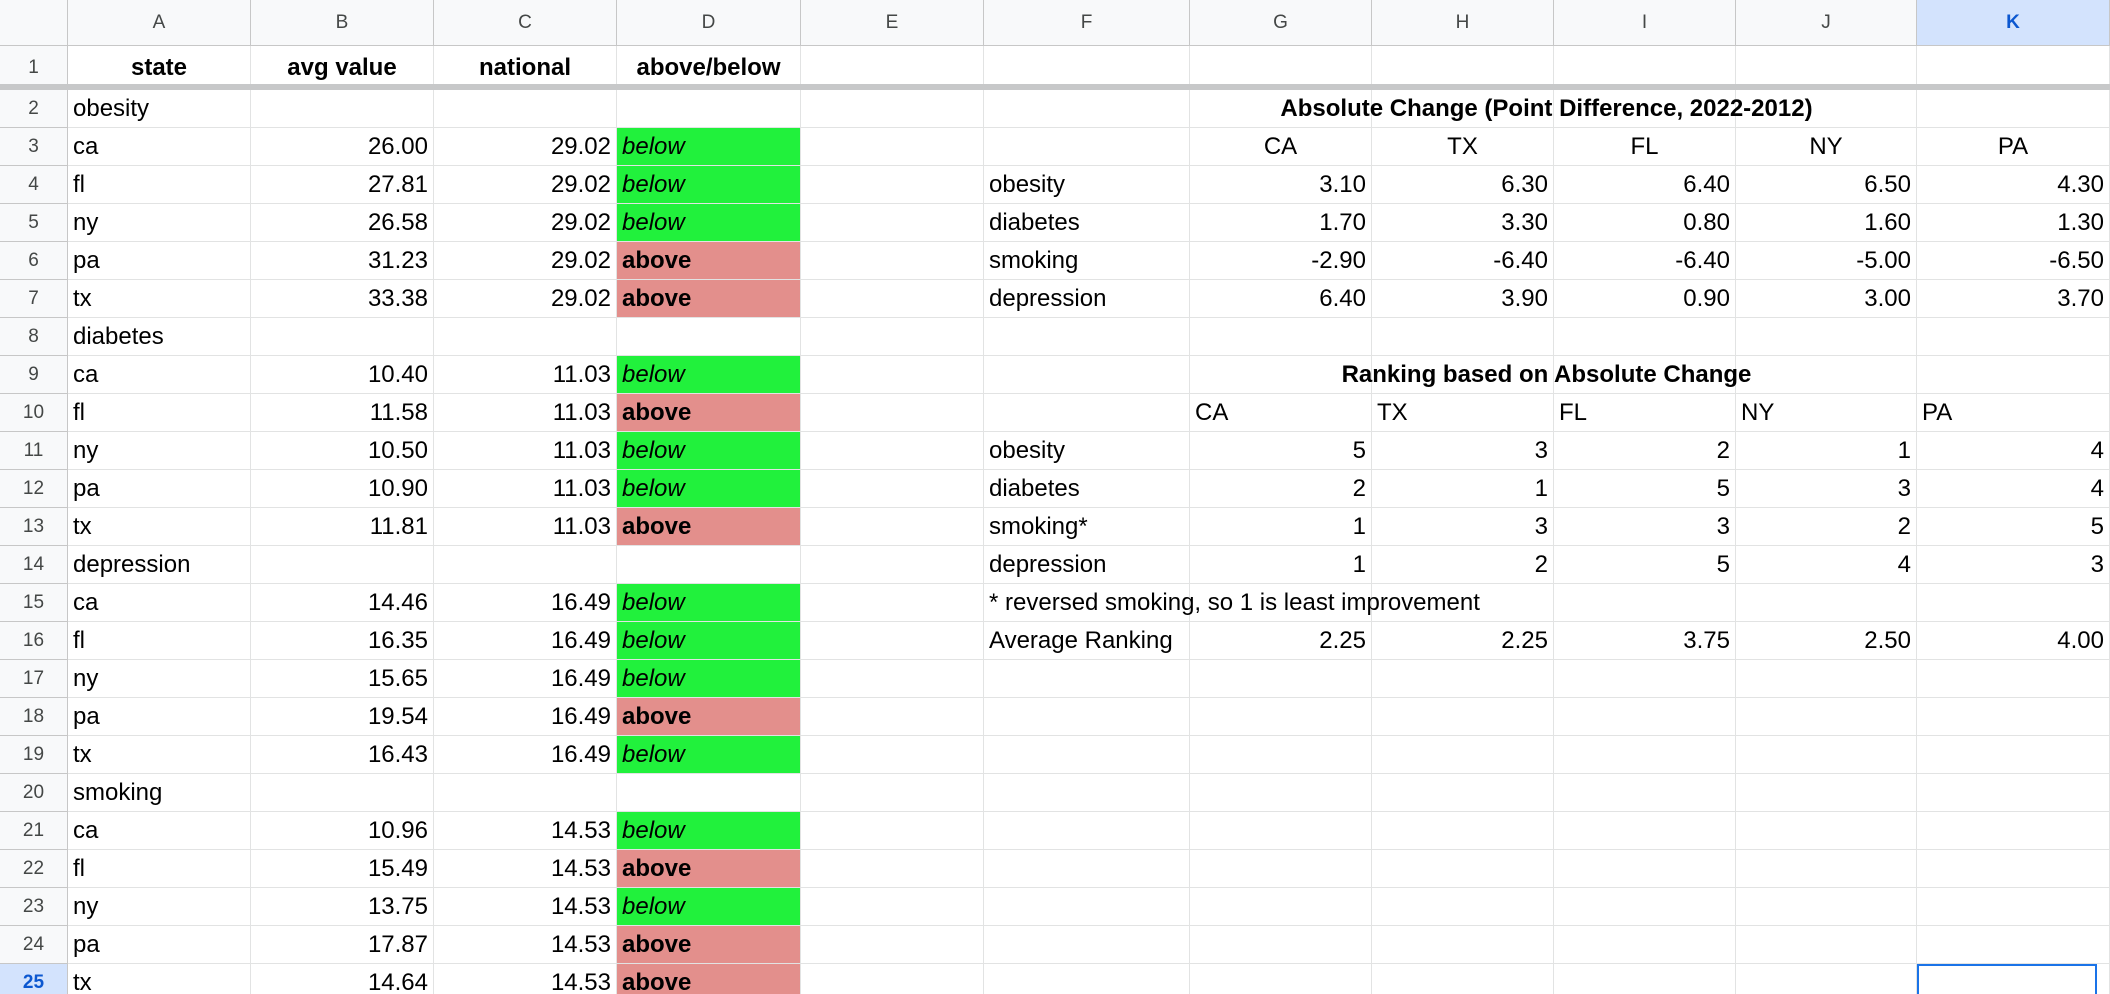 The width and height of the screenshot is (2110, 994). What do you see at coordinates (34, 527) in the screenshot?
I see `row-header-13: 13` at bounding box center [34, 527].